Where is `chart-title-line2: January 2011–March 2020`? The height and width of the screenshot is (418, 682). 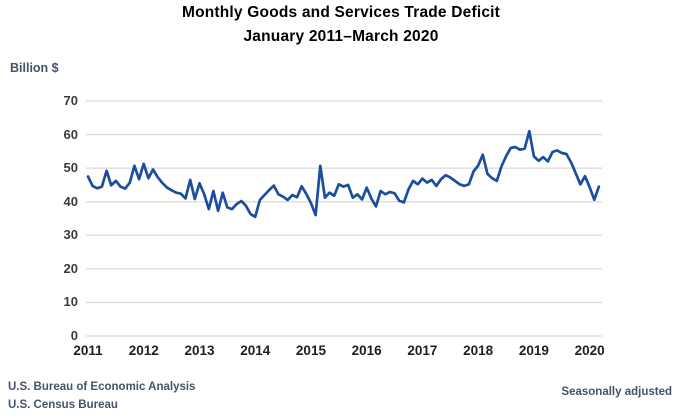 chart-title-line2: January 2011–March 2020 is located at coordinates (341, 36).